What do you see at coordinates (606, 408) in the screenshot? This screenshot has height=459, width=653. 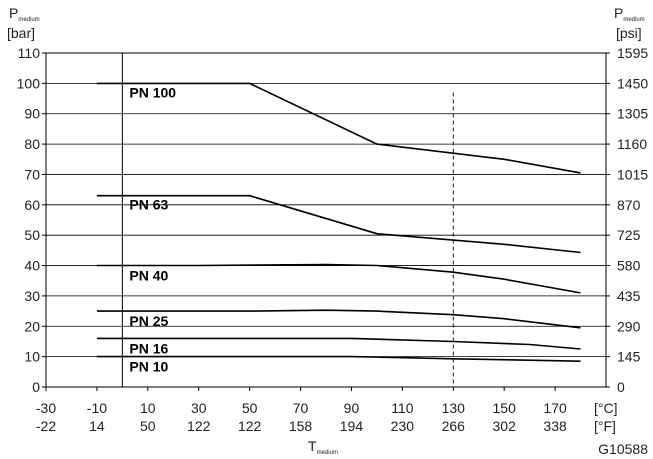 I see `x-axis-celsius-unit: [°C]` at bounding box center [606, 408].